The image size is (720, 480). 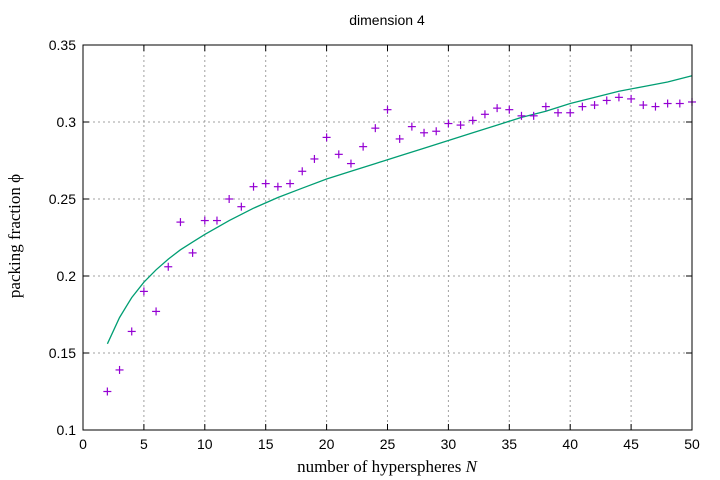 I want to click on x-tick-label: 30, so click(x=449, y=444).